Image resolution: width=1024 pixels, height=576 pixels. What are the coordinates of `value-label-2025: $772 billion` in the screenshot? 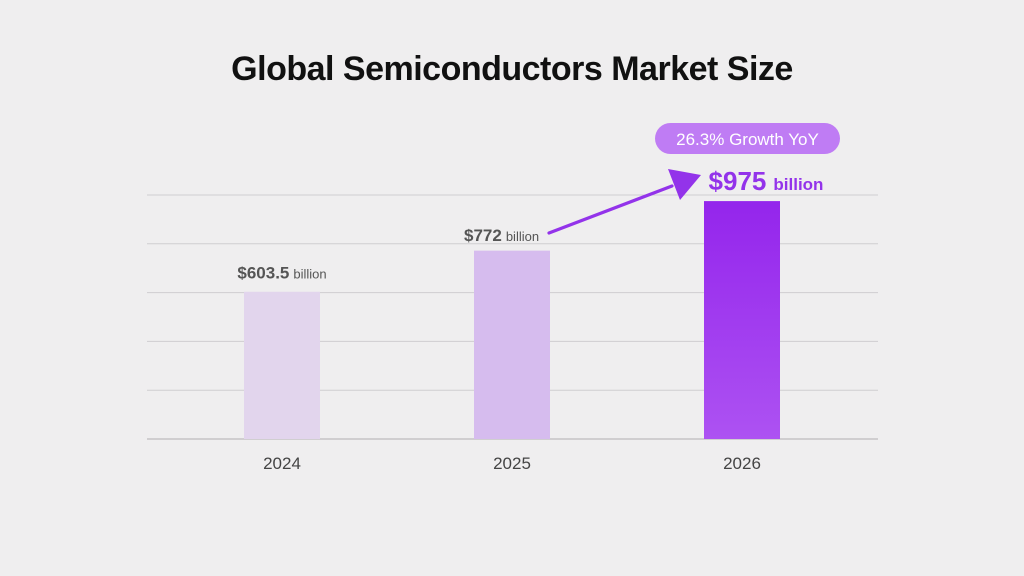 It's located at (501, 235).